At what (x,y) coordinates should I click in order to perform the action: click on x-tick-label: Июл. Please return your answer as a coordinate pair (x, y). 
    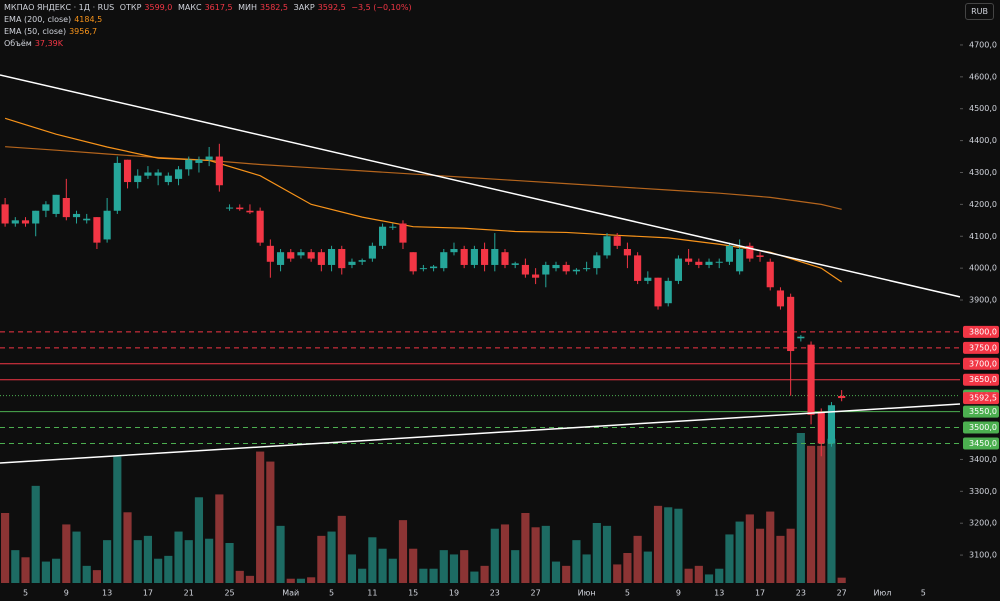
    Looking at the image, I should click on (883, 593).